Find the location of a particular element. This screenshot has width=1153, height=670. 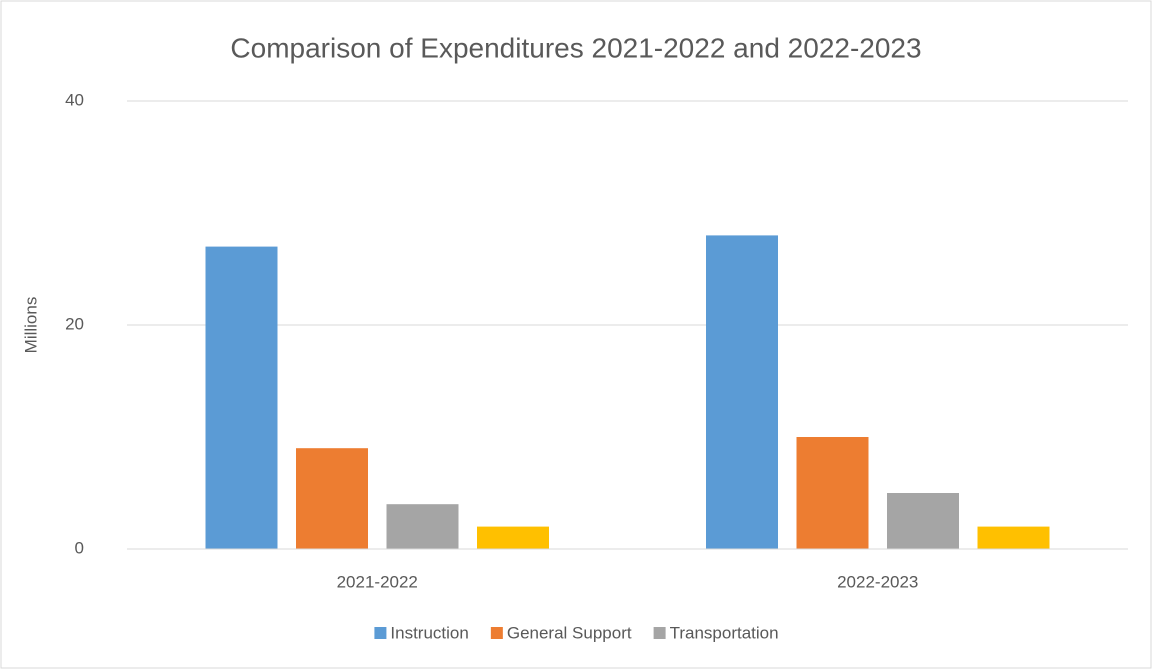

legend-label: Instruction is located at coordinates (429, 632).